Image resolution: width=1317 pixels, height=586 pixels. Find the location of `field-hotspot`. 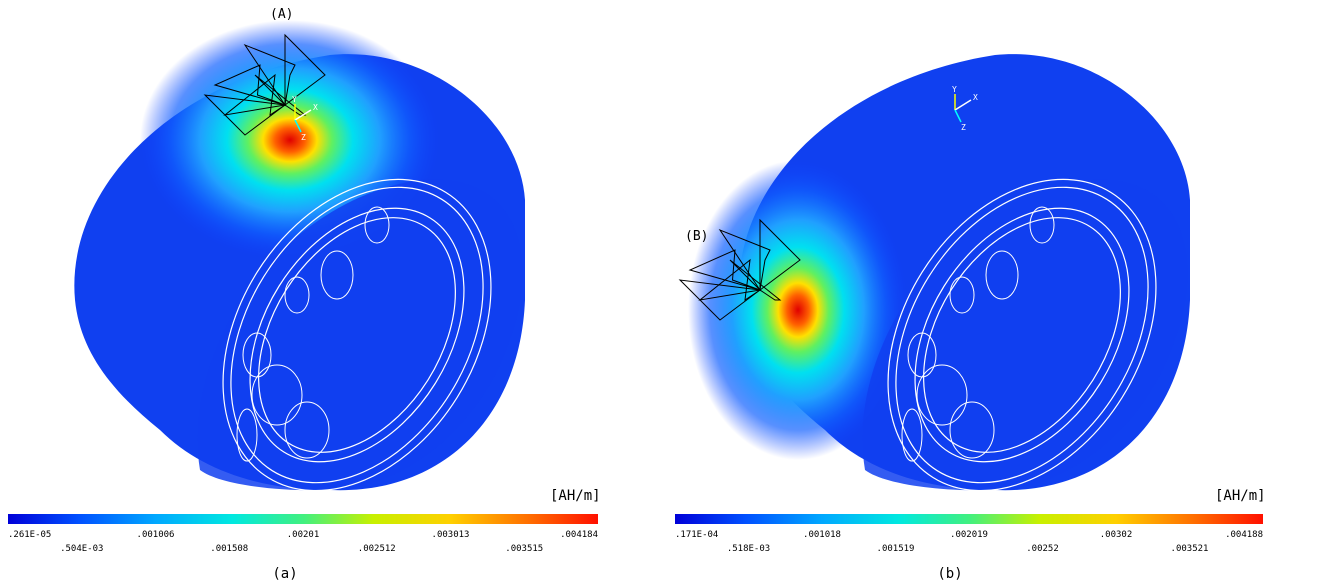

field-hotspot is located at coordinates (798, 310).